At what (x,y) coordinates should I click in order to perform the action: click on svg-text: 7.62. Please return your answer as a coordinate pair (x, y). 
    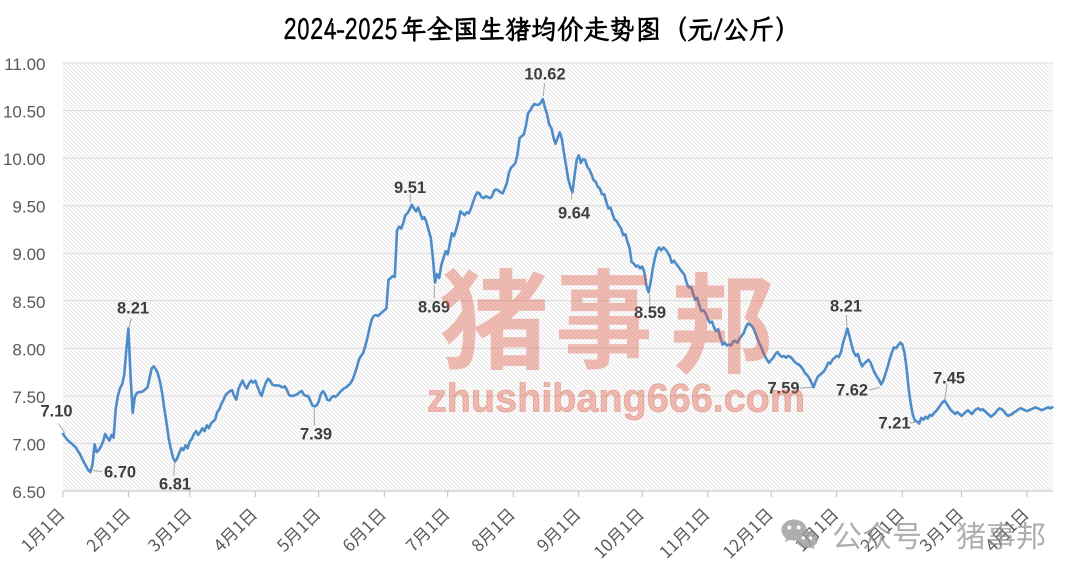
    Looking at the image, I should click on (852, 391).